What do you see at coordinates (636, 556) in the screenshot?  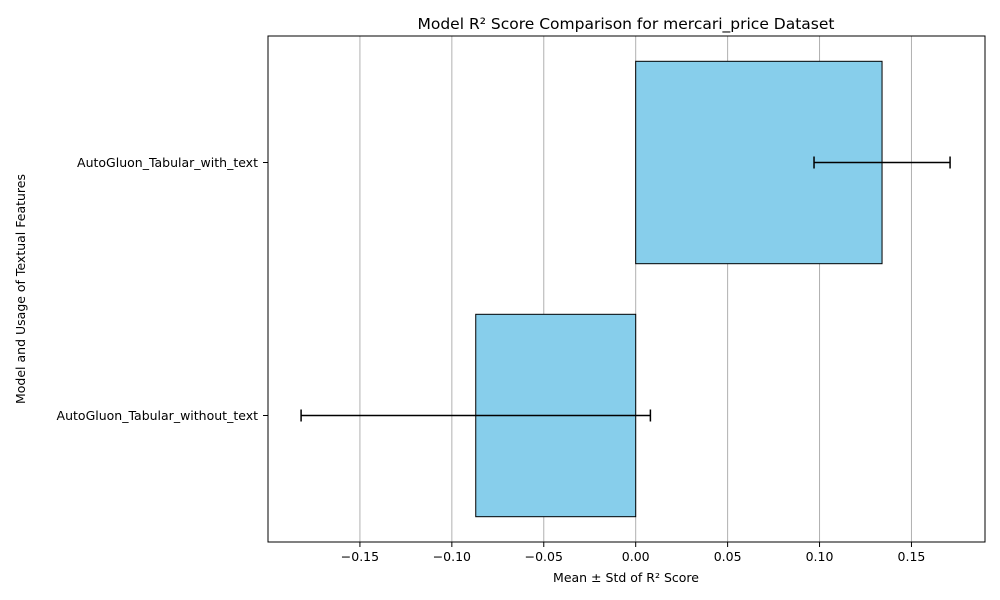 I see `x-tick-label: 0.00` at bounding box center [636, 556].